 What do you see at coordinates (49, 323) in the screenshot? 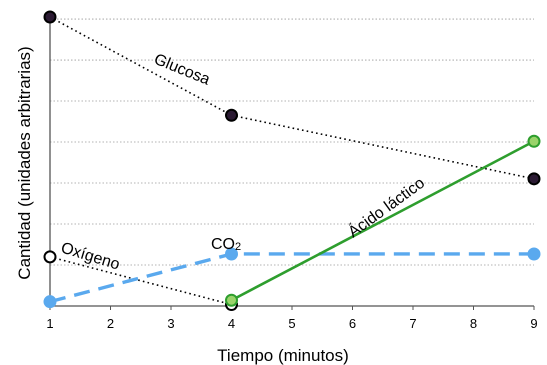
I see `x-tick-label: 1` at bounding box center [49, 323].